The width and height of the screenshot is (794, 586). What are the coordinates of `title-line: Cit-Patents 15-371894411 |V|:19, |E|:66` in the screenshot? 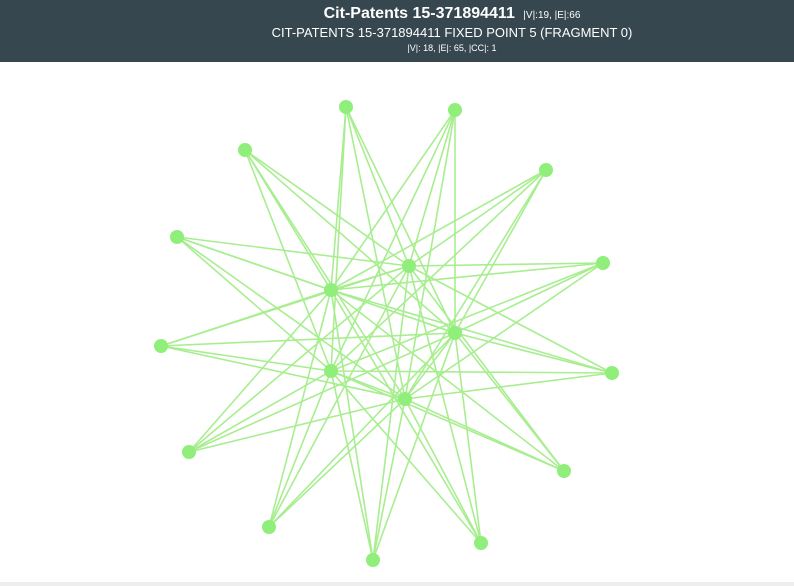 It's located at (397, 14).